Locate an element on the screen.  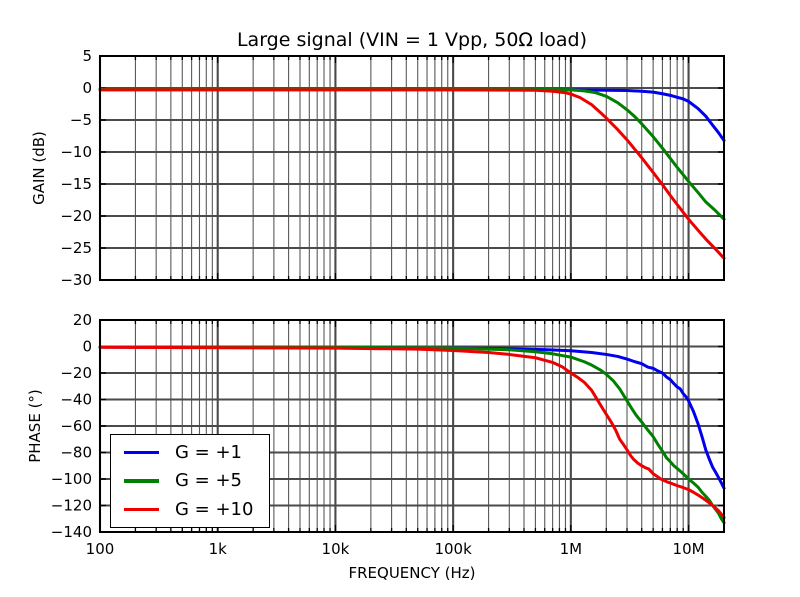
x-tick-label: 100k is located at coordinates (453, 549).